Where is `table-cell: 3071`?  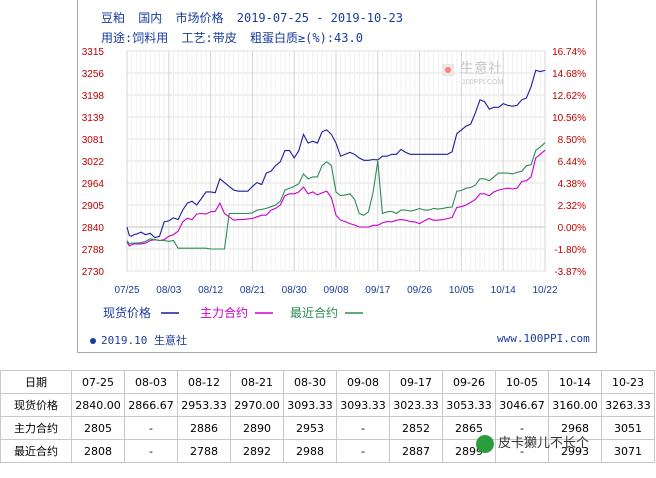 table-cell: 3071 is located at coordinates (628, 451).